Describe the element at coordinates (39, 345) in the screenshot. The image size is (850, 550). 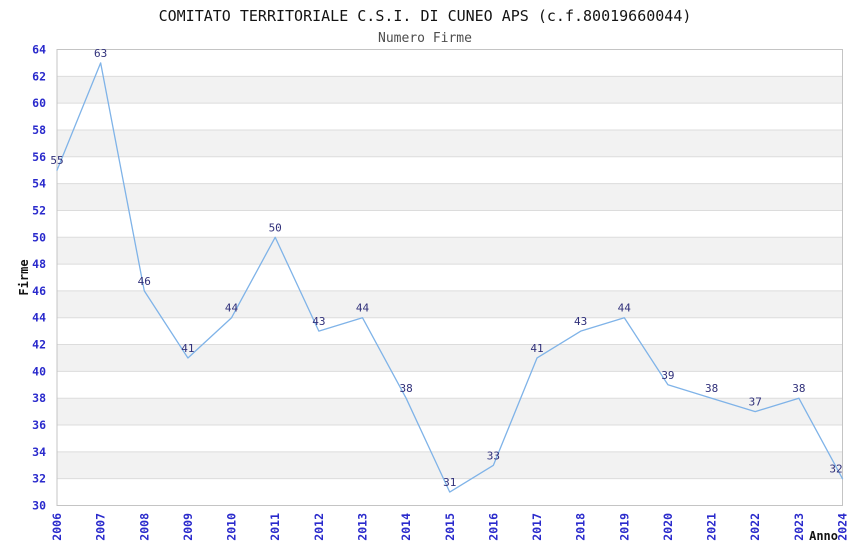
I see `y-tick-label: 42` at that location.